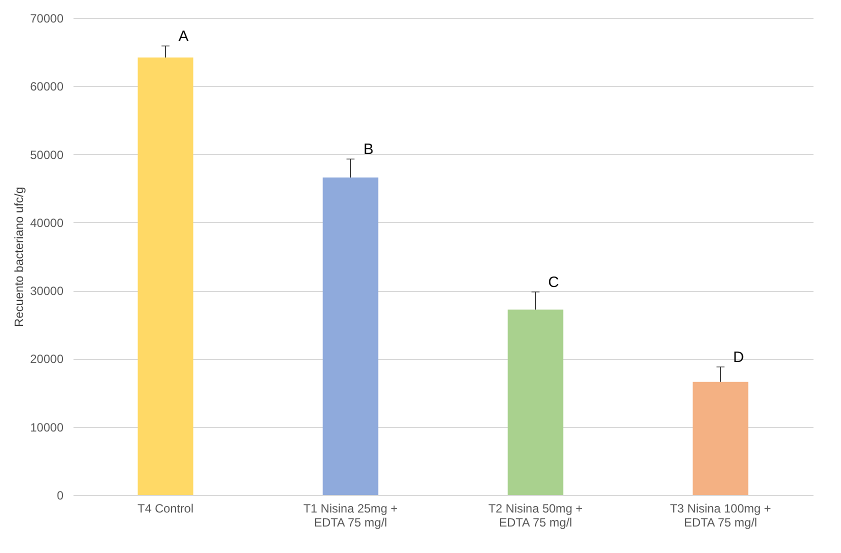  Describe the element at coordinates (47, 359) in the screenshot. I see `y-tick-label: 20000` at that location.